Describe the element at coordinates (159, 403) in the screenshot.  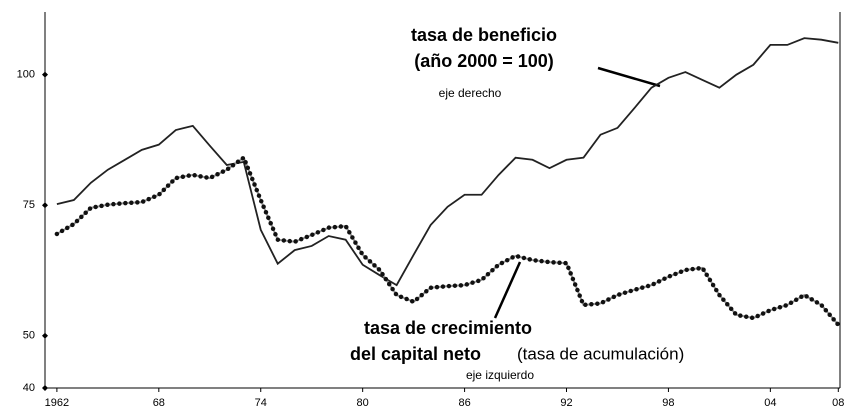
I see `x-tick-label: 68` at that location.